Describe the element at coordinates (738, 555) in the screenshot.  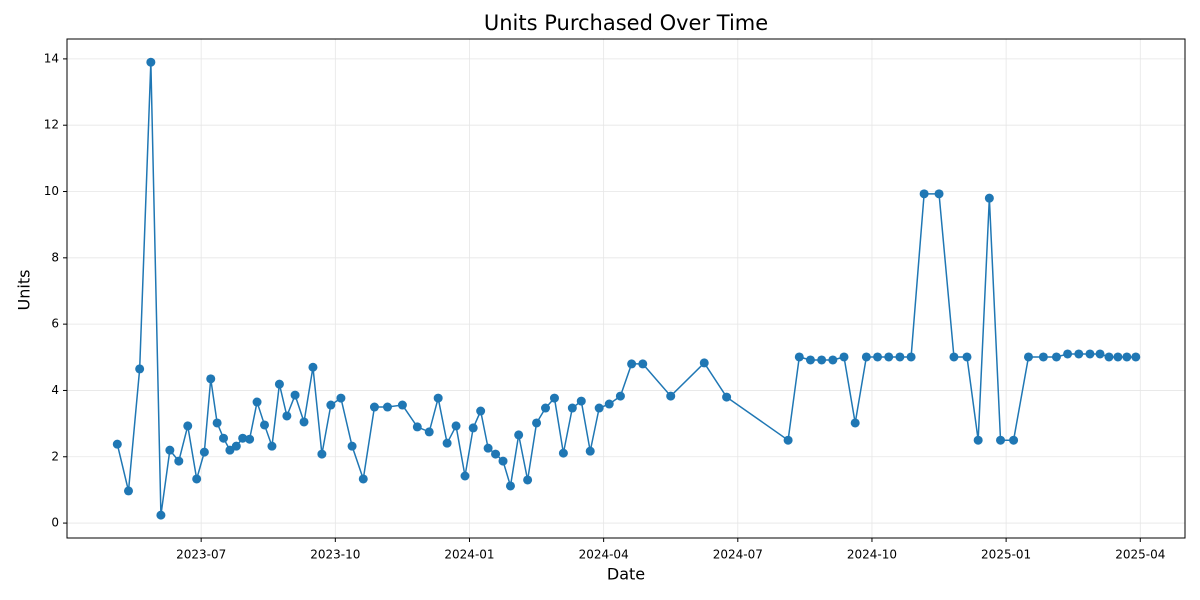
I see `x-tick-label: 2024-07` at that location.